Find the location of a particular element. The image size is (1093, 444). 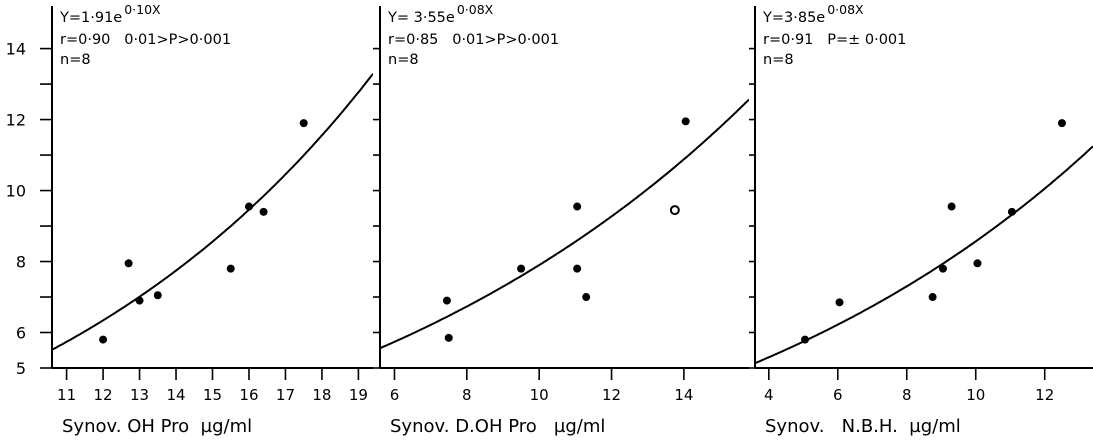

equation-stats: r=0·85 0·01>P>0·001 is located at coordinates (473, 40).